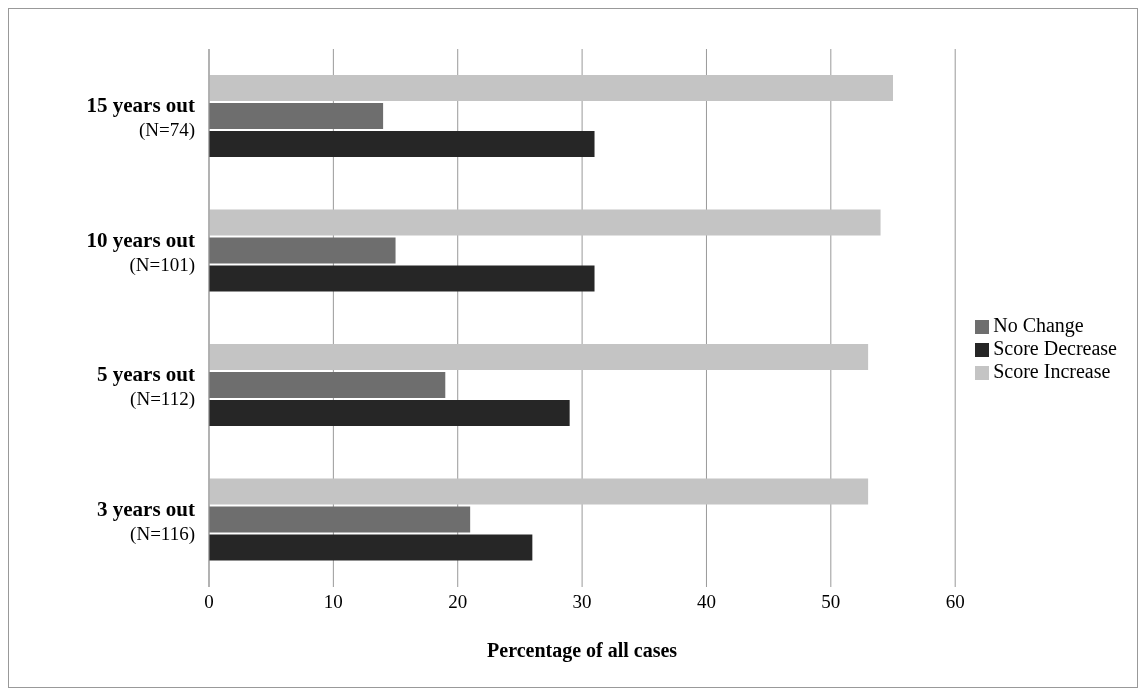 The width and height of the screenshot is (1146, 696). I want to click on legend-label: Score Increase, so click(1052, 370).